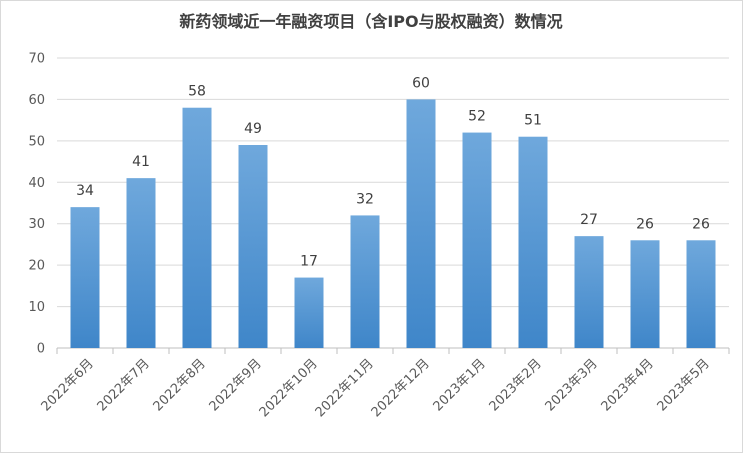 The height and width of the screenshot is (453, 743). Describe the element at coordinates (684, 385) in the screenshot. I see `x-tick-label: 2023年5月` at that location.